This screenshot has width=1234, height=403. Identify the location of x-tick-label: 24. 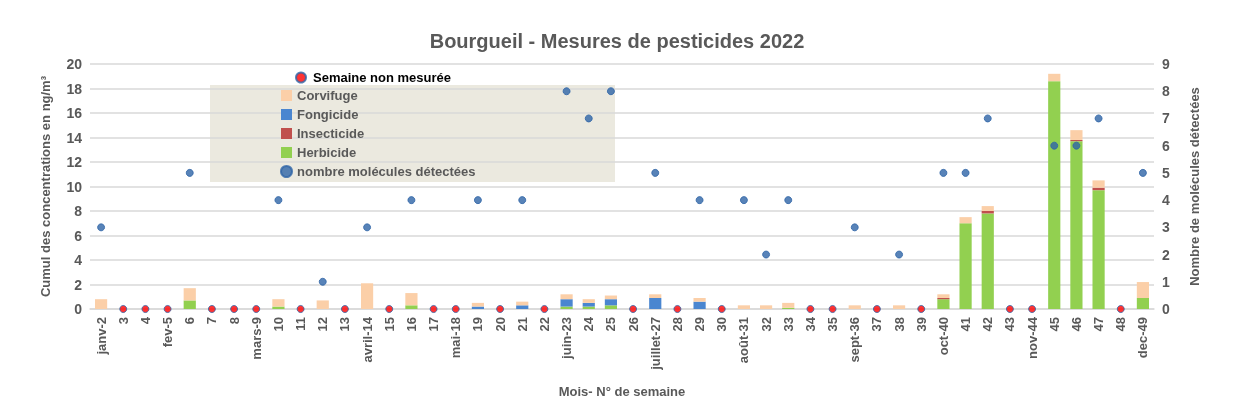
(589, 324).